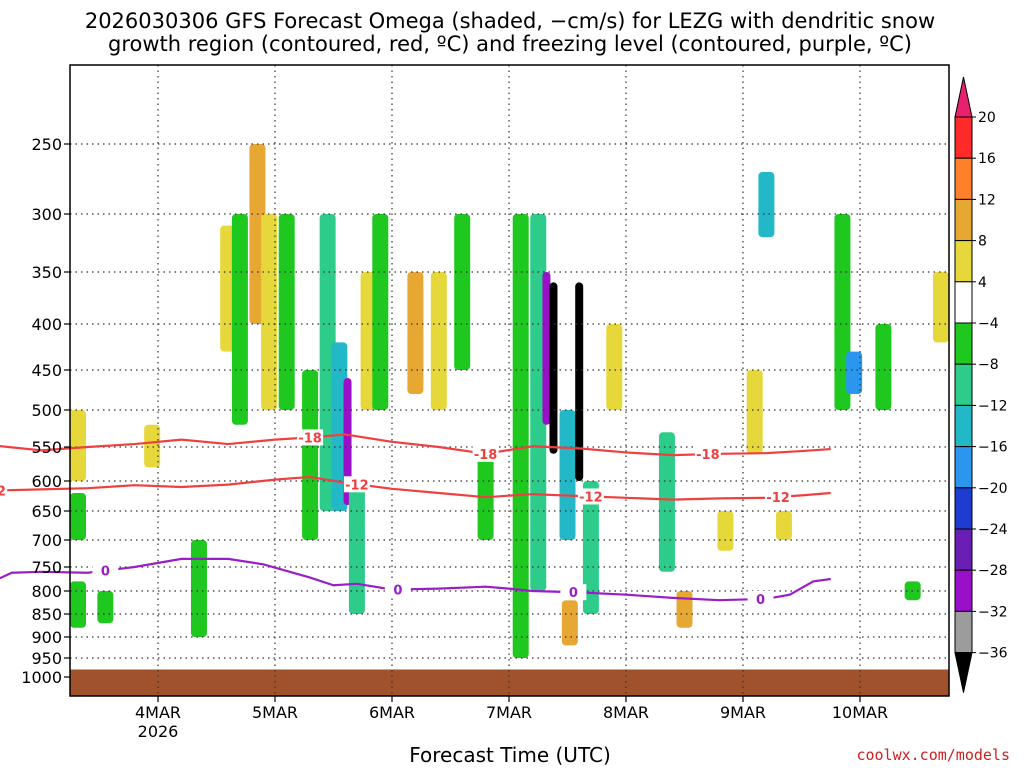  I want to click on xtick-label-7MAR: 7MAR, so click(509, 712).